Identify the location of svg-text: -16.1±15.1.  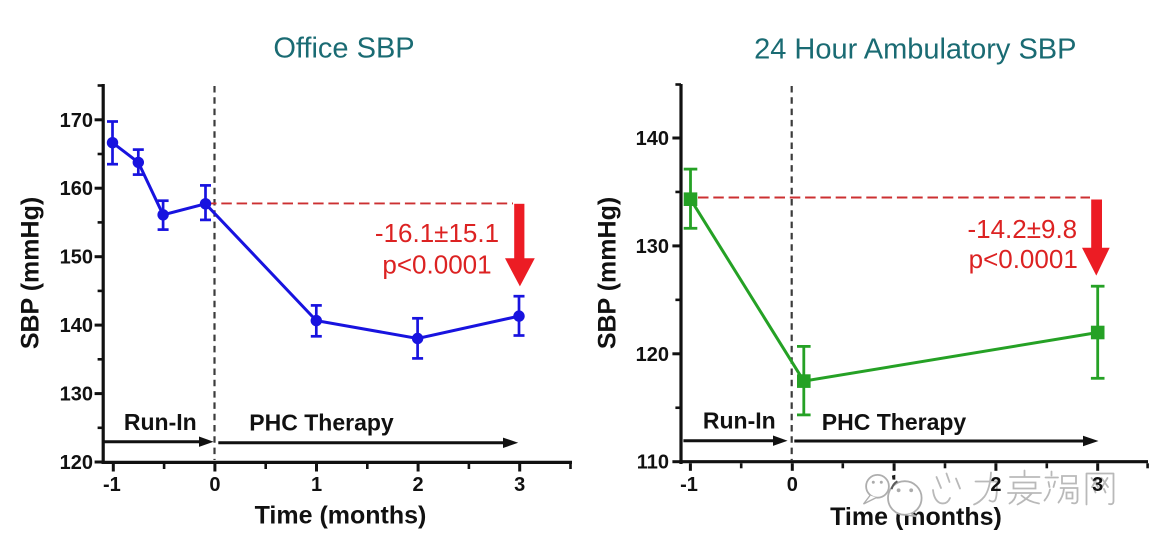
(437, 233).